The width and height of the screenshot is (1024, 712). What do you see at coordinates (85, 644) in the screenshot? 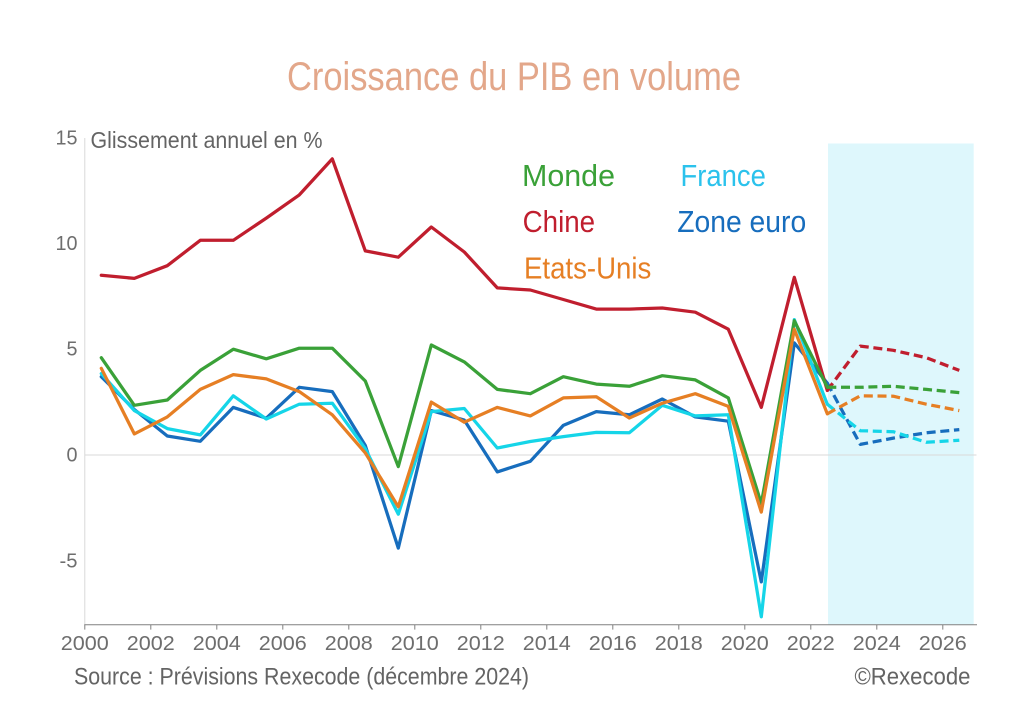
I see `svg-text: 2000` at bounding box center [85, 644].